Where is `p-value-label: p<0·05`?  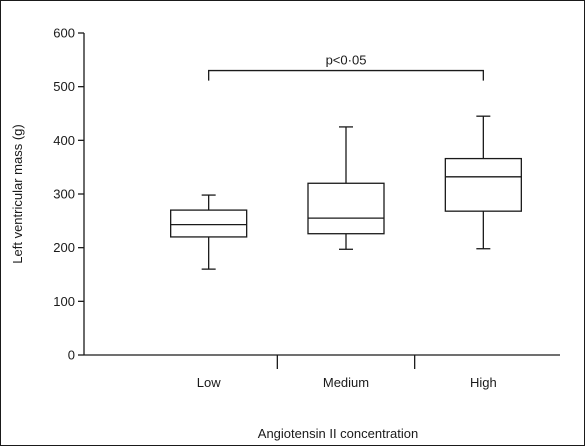 p-value-label: p<0·05 is located at coordinates (346, 60).